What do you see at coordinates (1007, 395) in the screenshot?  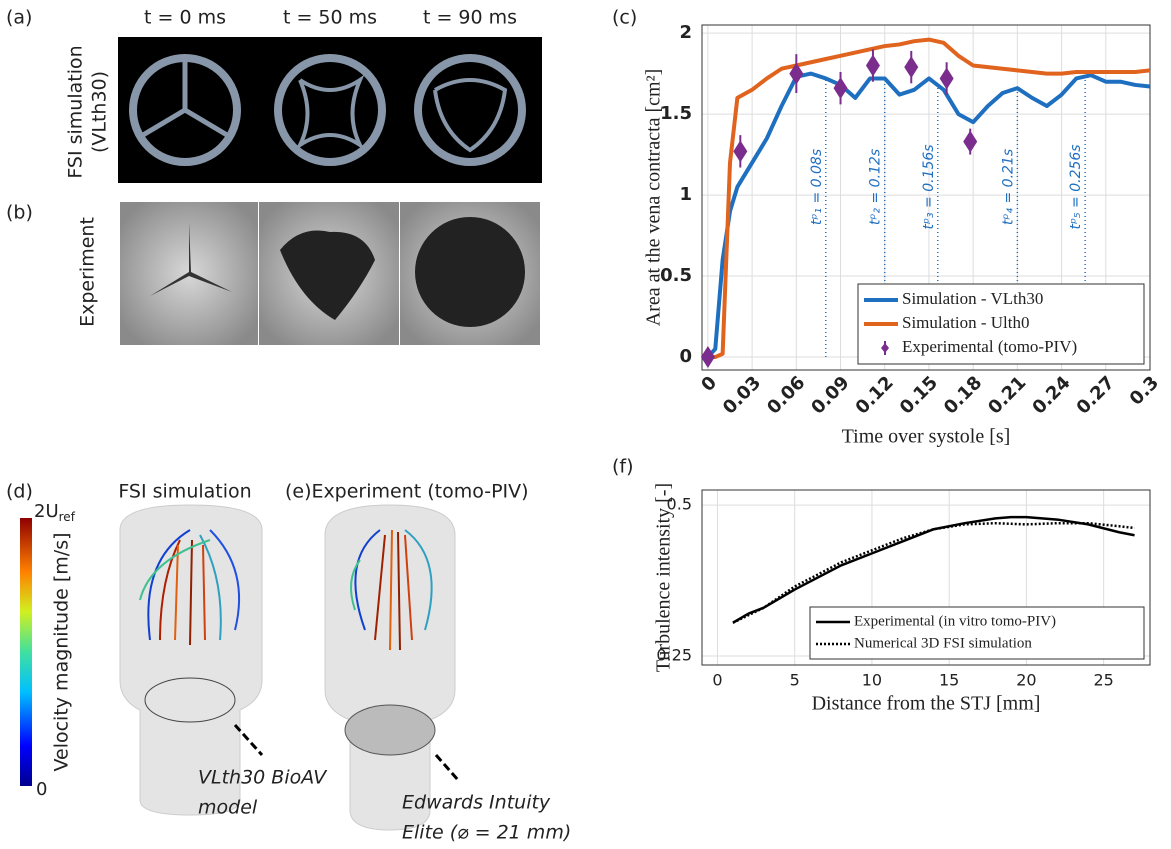 I see `x-tick-label: 0.21` at bounding box center [1007, 395].